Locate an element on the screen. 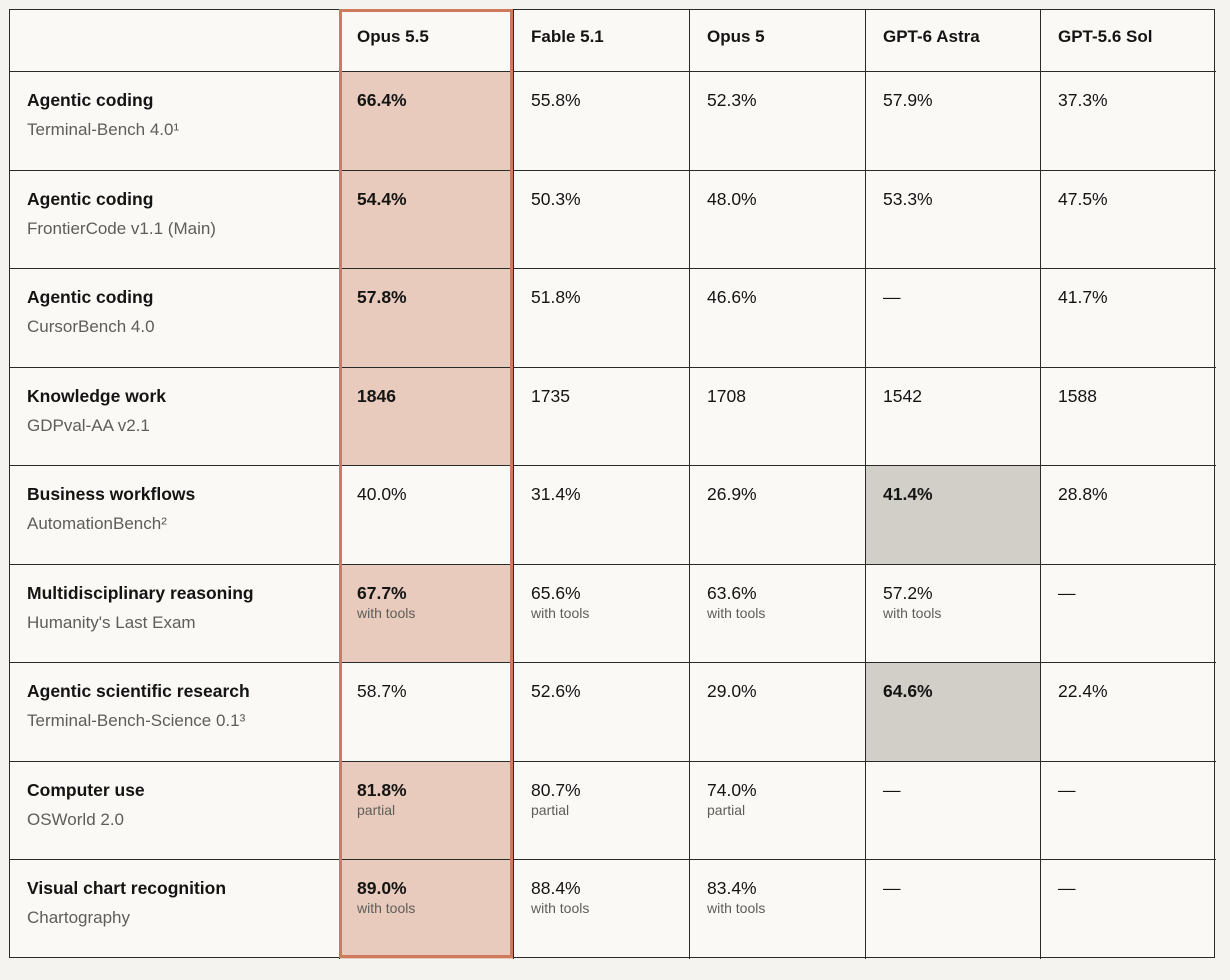 This screenshot has width=1230, height=980. score-value: 52.6% is located at coordinates (556, 691).